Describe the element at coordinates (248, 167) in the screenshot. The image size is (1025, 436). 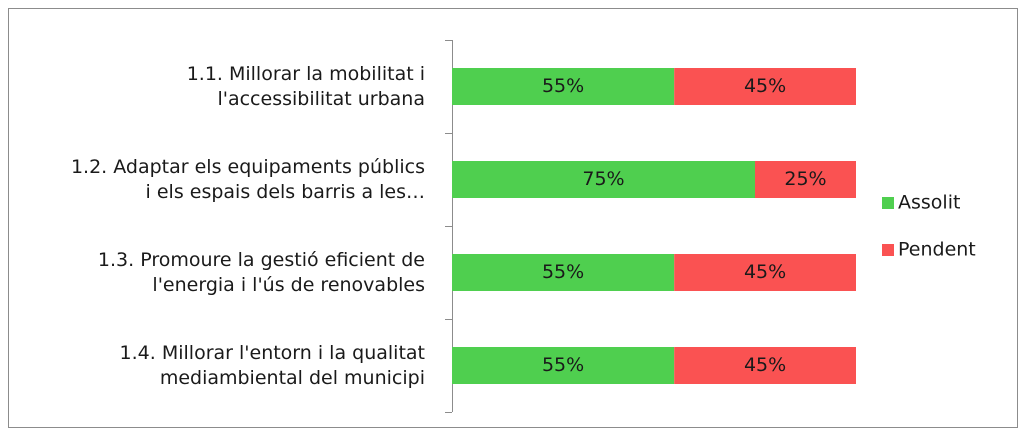
I see `category-label: 1.2. Adaptar els equipaments públics` at that location.